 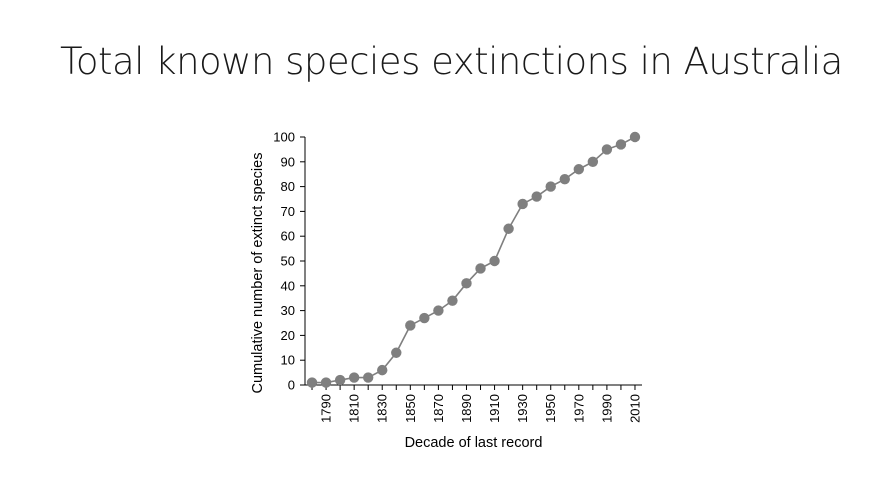 I want to click on y-tick-label: 50, so click(x=288, y=261).